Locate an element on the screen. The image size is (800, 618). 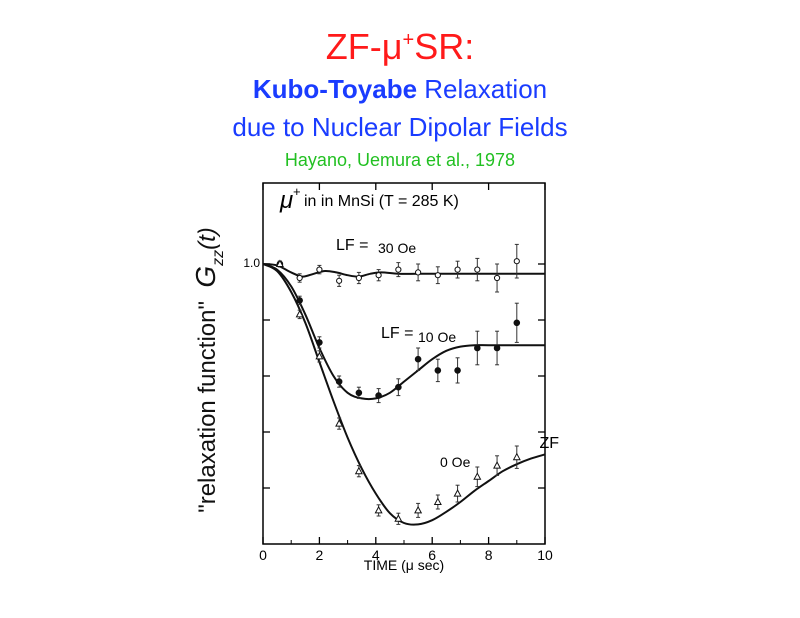
series-label-30-main: LF = is located at coordinates (352, 245).